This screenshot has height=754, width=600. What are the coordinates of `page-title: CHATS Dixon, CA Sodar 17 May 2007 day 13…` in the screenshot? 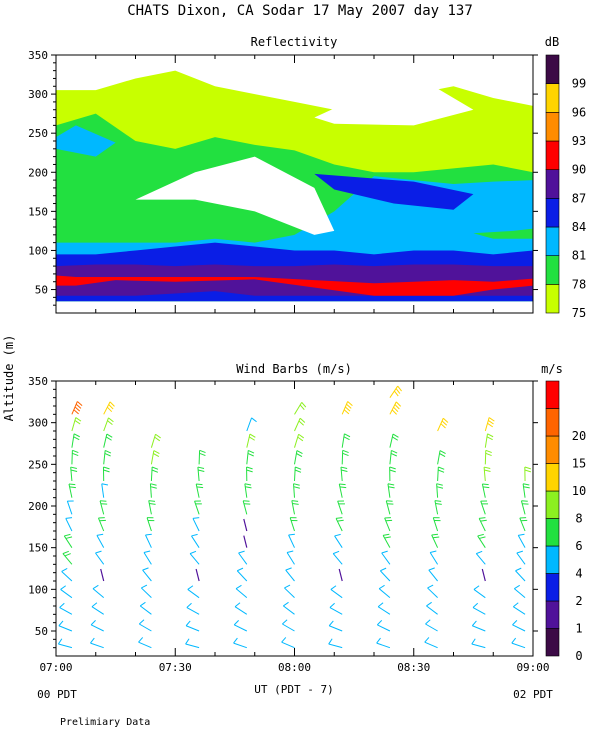 It's located at (300, 11).